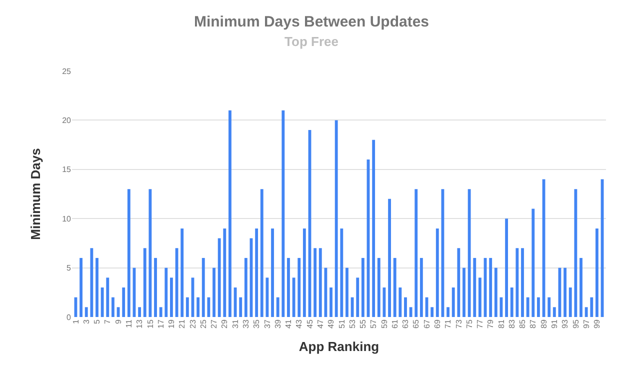 The image size is (623, 381). I want to click on x-tick-label: 43, so click(299, 324).